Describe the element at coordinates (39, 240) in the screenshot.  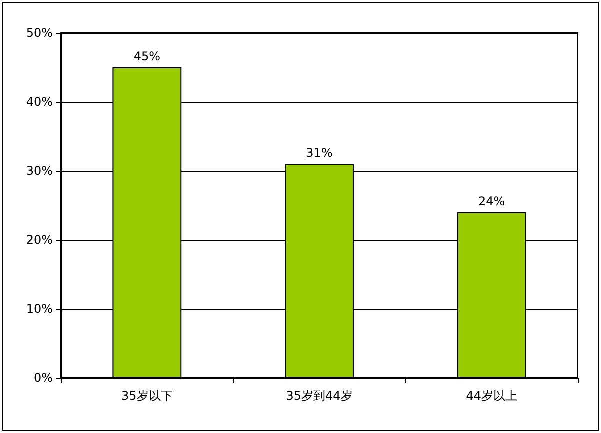
I see `y-tick-label: 20%` at that location.